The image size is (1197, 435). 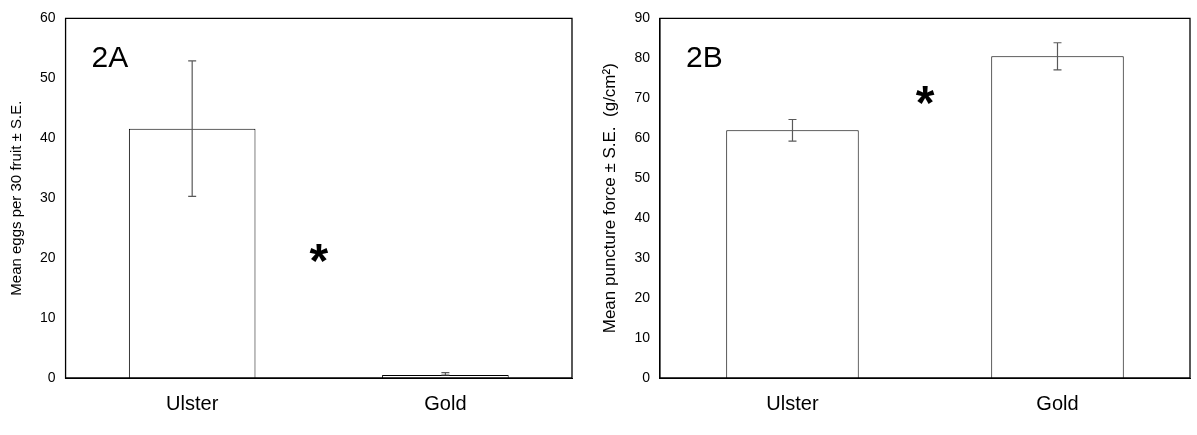 I want to click on y-tick-label: 90, so click(x=642, y=17).